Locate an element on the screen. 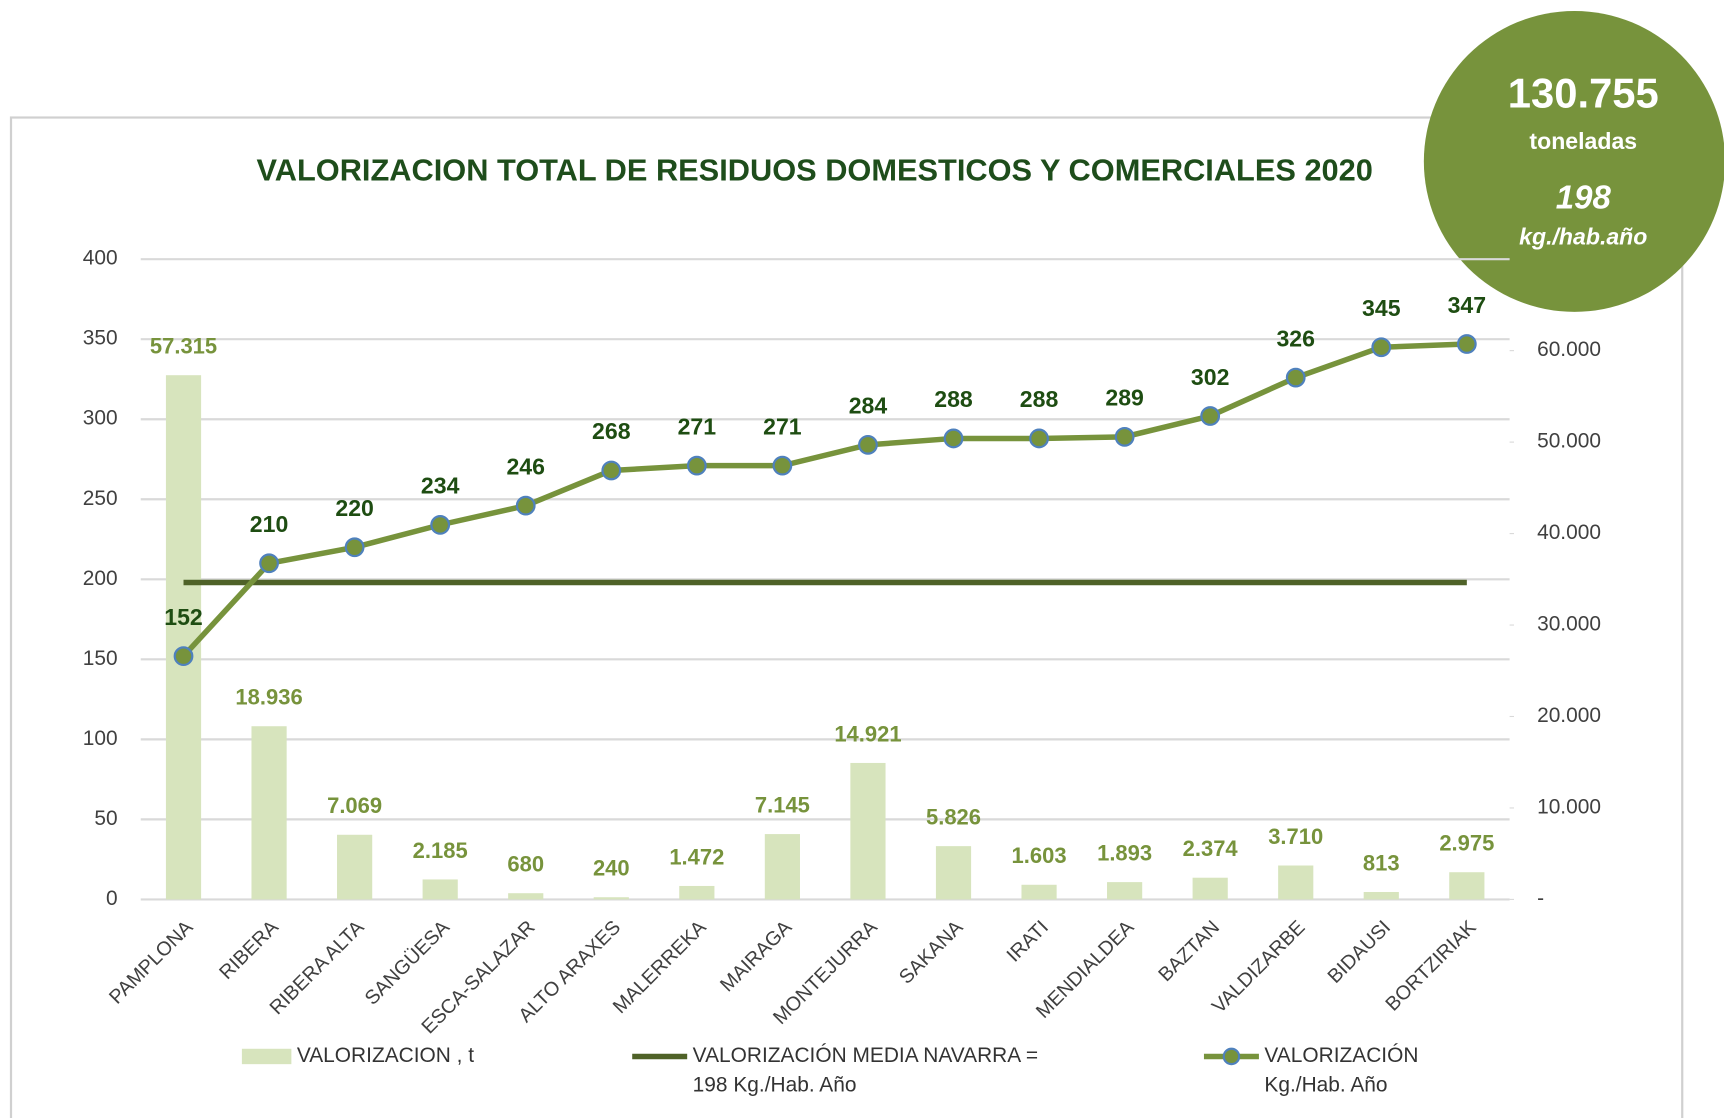  y-tick-label: 50 is located at coordinates (105, 818).